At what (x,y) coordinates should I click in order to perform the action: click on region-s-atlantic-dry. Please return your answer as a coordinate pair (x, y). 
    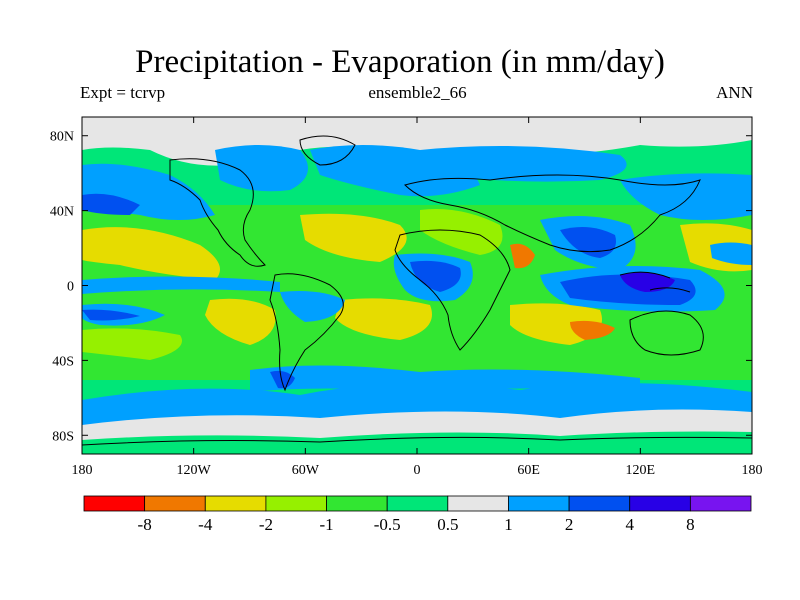
    Looking at the image, I should click on (383, 319).